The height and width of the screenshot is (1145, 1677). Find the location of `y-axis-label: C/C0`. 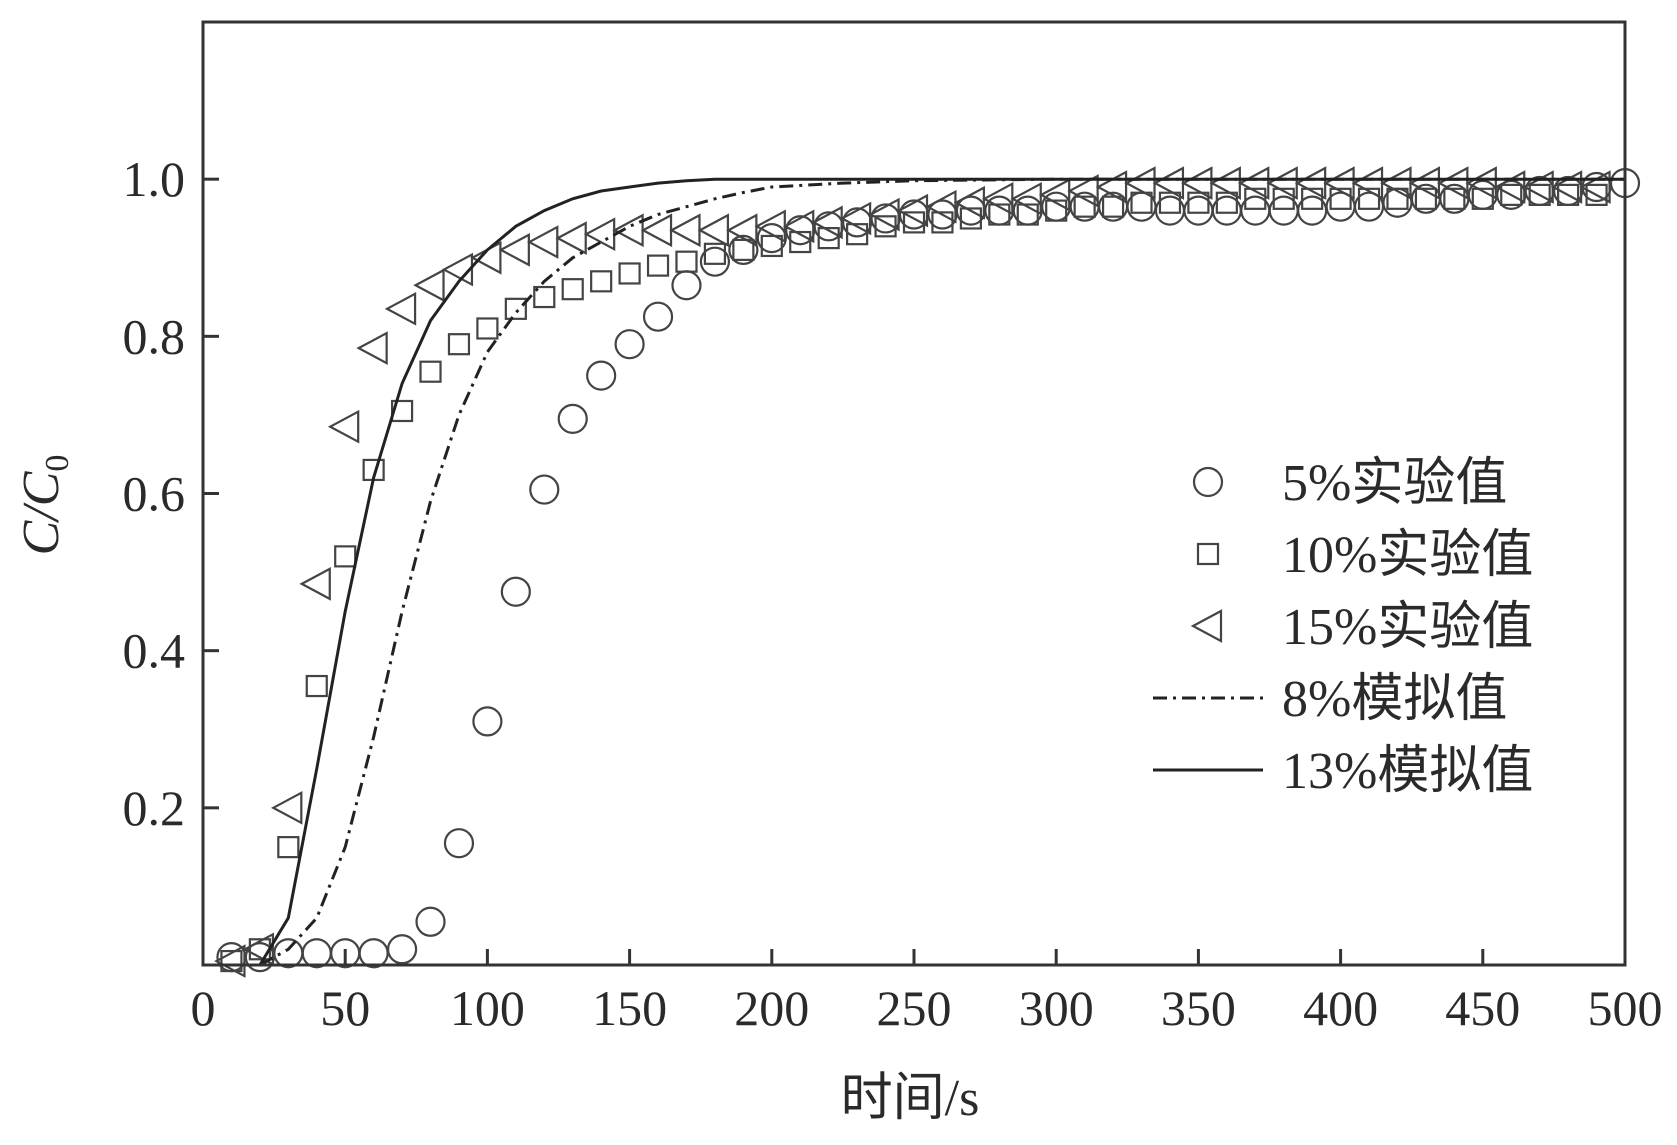

y-axis-label: C/C0 is located at coordinates (44, 505).